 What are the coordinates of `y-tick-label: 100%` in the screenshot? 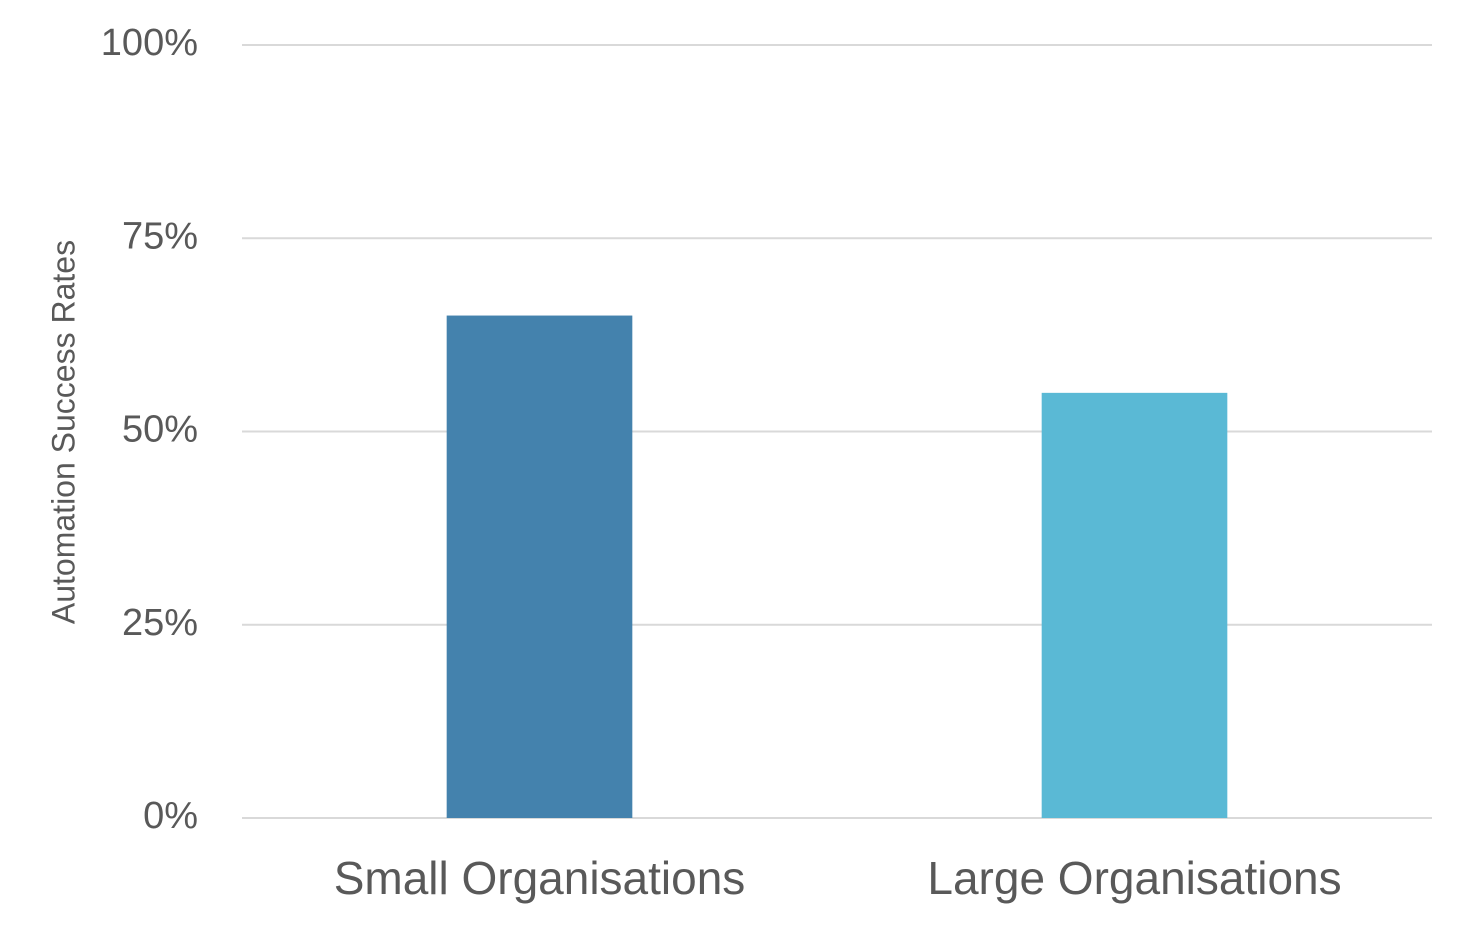 It's located at (149, 43).